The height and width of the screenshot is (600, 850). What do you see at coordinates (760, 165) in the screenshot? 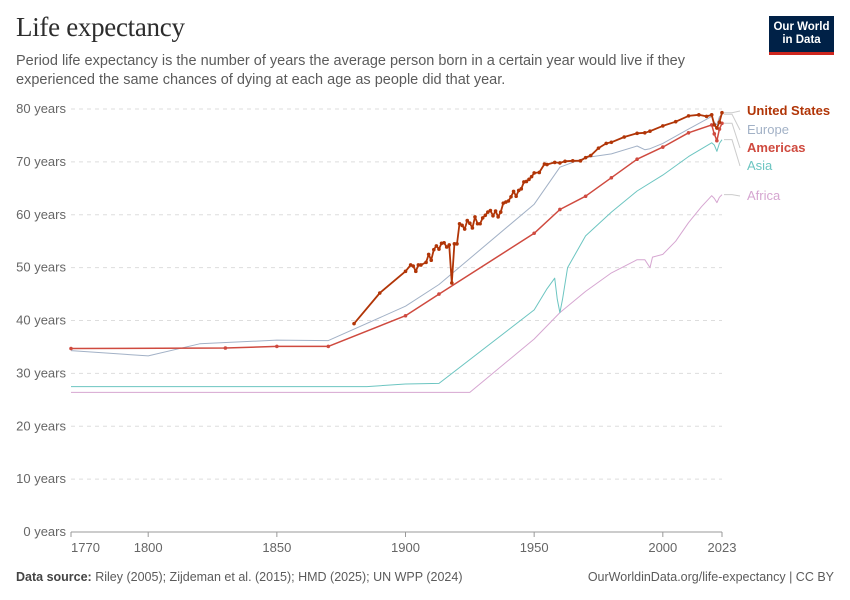
I see `series-label-asia: Asia` at bounding box center [760, 165].